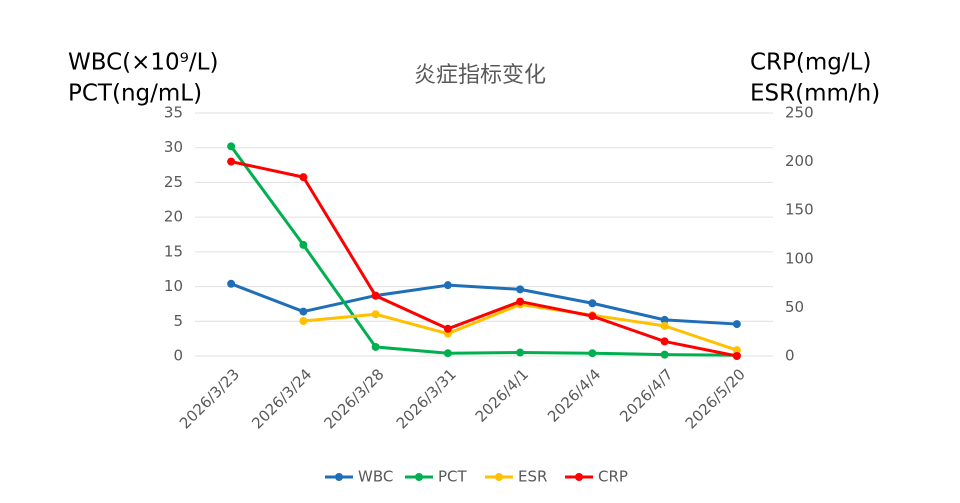 This screenshot has height=503, width=960. Describe the element at coordinates (799, 113) in the screenshot. I see `y2-tick-label: 250` at that location.